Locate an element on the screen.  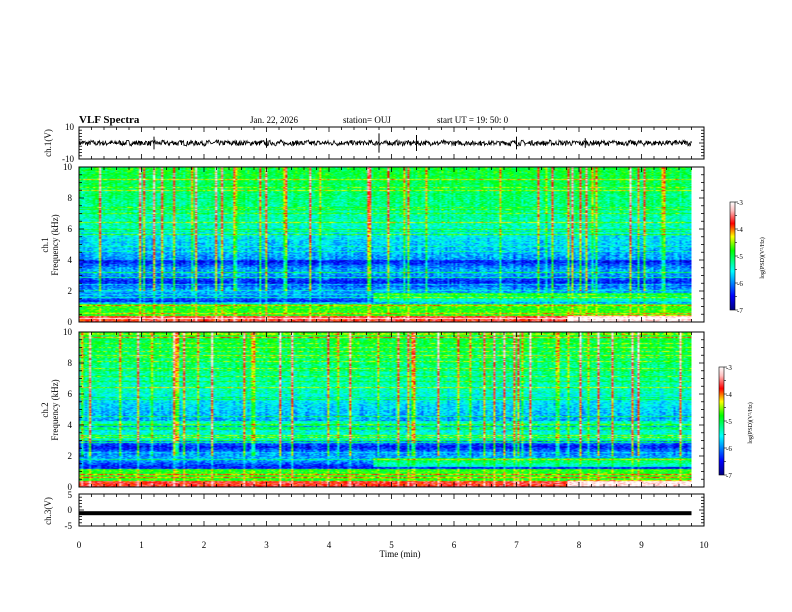
ch1-freq-tick-2: 2 is located at coordinates (70, 291).